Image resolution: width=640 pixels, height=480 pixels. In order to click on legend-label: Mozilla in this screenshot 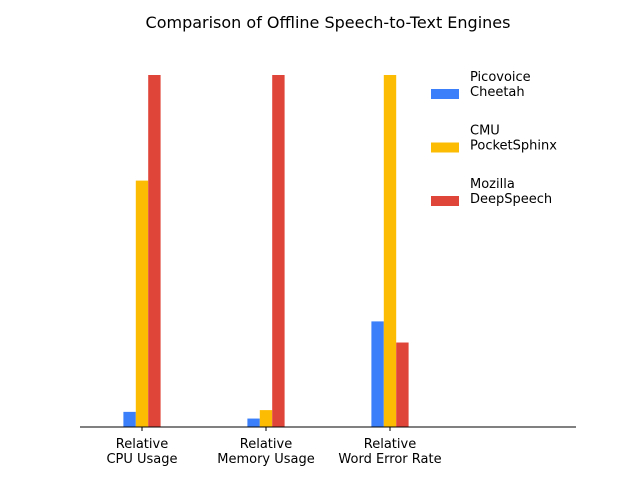, I will do `click(492, 184)`.